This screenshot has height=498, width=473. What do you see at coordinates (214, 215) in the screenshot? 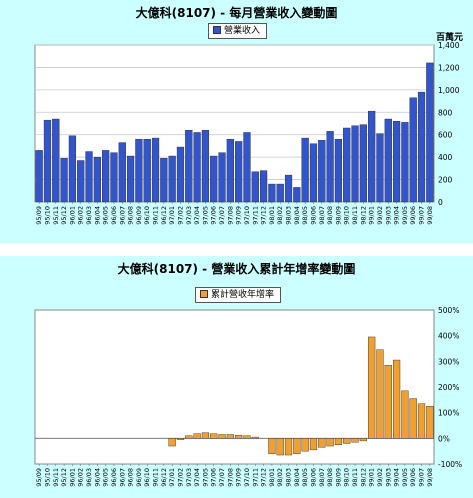
I see `x-tick-label: 97/06` at bounding box center [214, 215].